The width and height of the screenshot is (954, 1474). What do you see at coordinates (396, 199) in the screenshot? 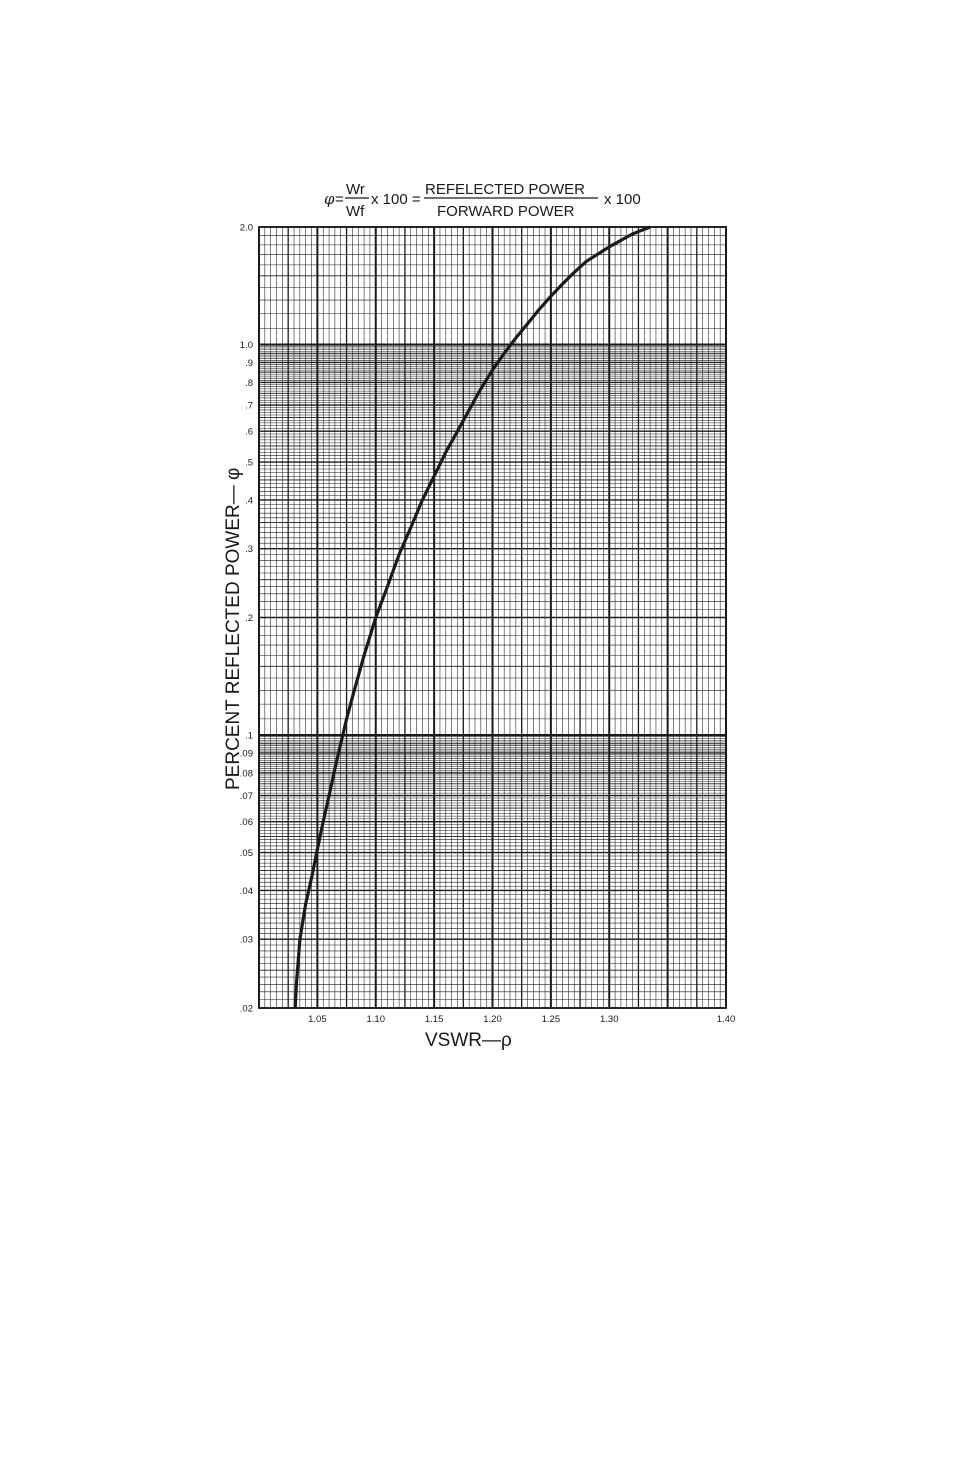
I see `formula-times100-a: x 100 =` at bounding box center [396, 199].